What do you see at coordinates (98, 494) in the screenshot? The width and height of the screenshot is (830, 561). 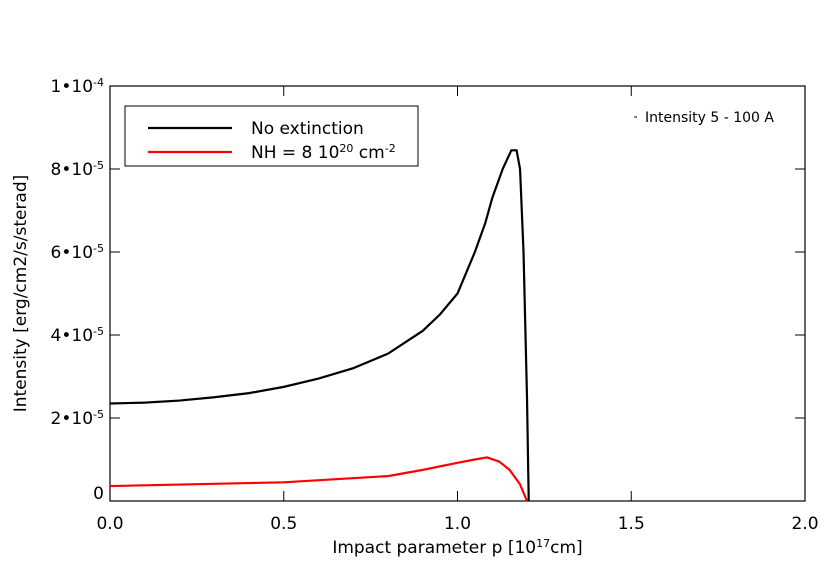 I see `y-tick-label: 0` at bounding box center [98, 494].